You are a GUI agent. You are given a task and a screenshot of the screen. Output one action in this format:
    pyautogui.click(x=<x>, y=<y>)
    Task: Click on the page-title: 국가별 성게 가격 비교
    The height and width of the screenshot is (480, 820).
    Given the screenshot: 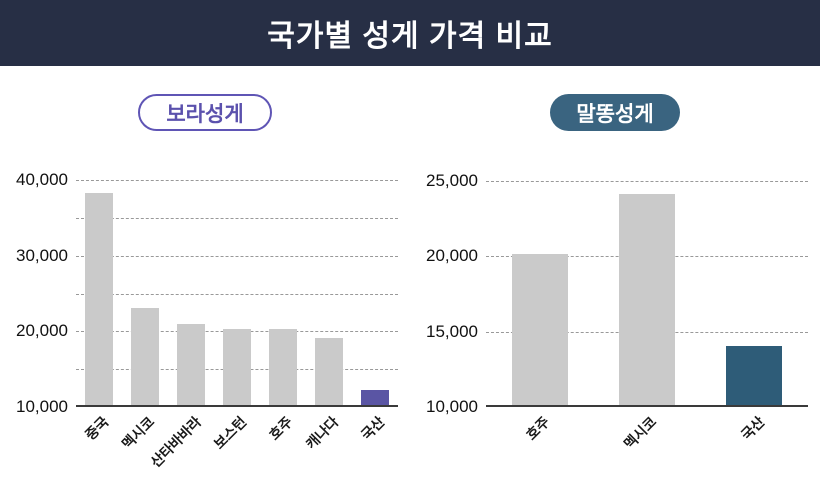 What is the action you would take?
    pyautogui.click(x=410, y=36)
    